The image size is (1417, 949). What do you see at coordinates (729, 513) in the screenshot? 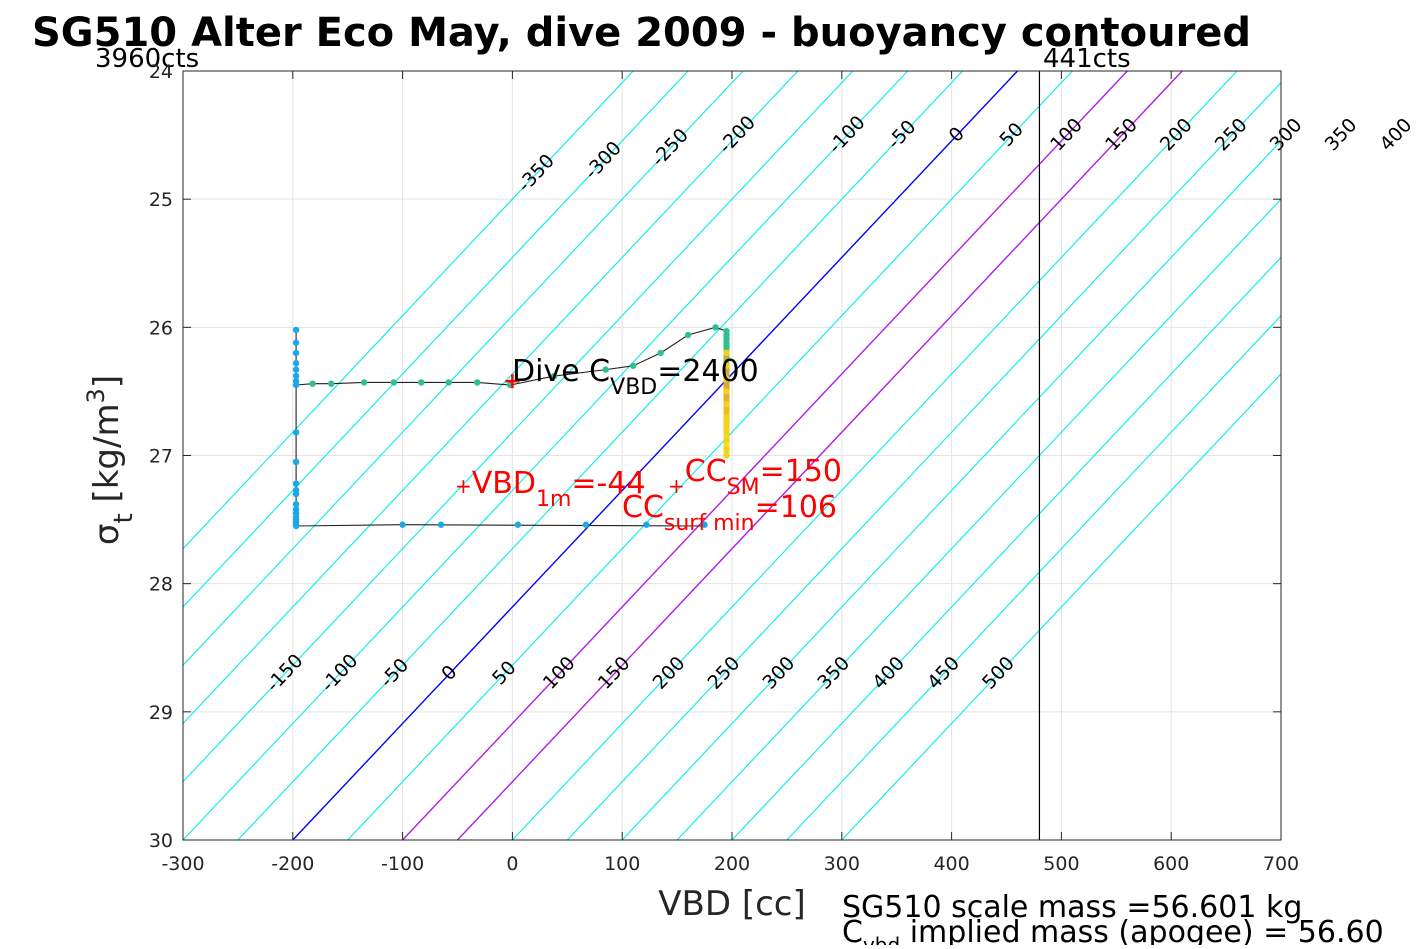
I see `cc-surf-min-annotation: CCsurf min=106` at bounding box center [729, 513].